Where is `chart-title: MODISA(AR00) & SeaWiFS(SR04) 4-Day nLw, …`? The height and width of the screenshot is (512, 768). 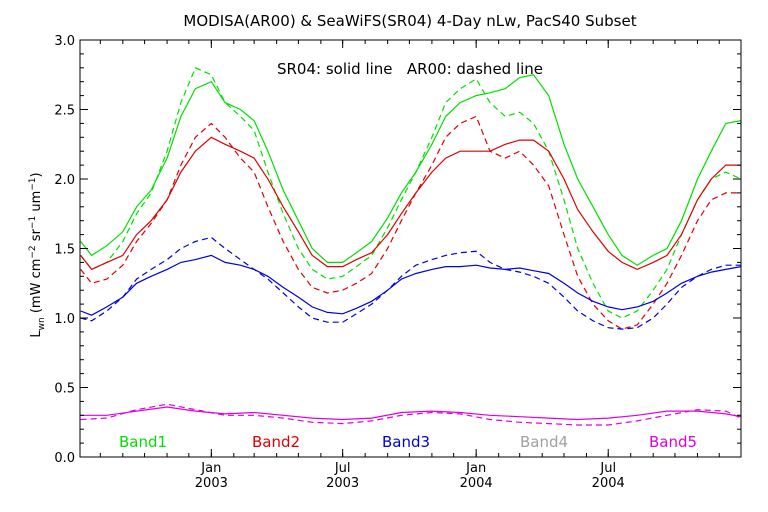 chart-title: MODISA(AR00) & SeaWiFS(SR04) 4-Day nLw, … is located at coordinates (409, 21).